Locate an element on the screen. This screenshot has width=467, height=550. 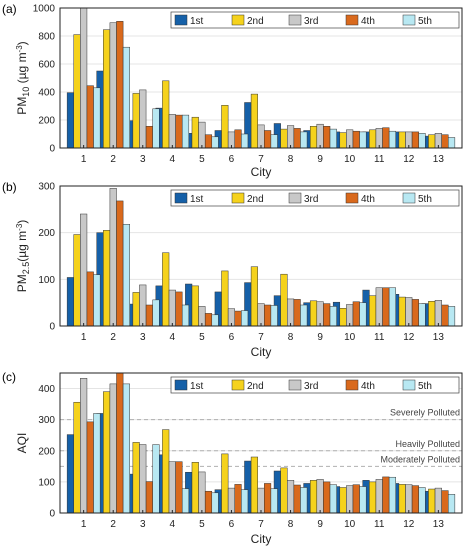
y-tick-label: 400 is located at coordinates (46, 389).